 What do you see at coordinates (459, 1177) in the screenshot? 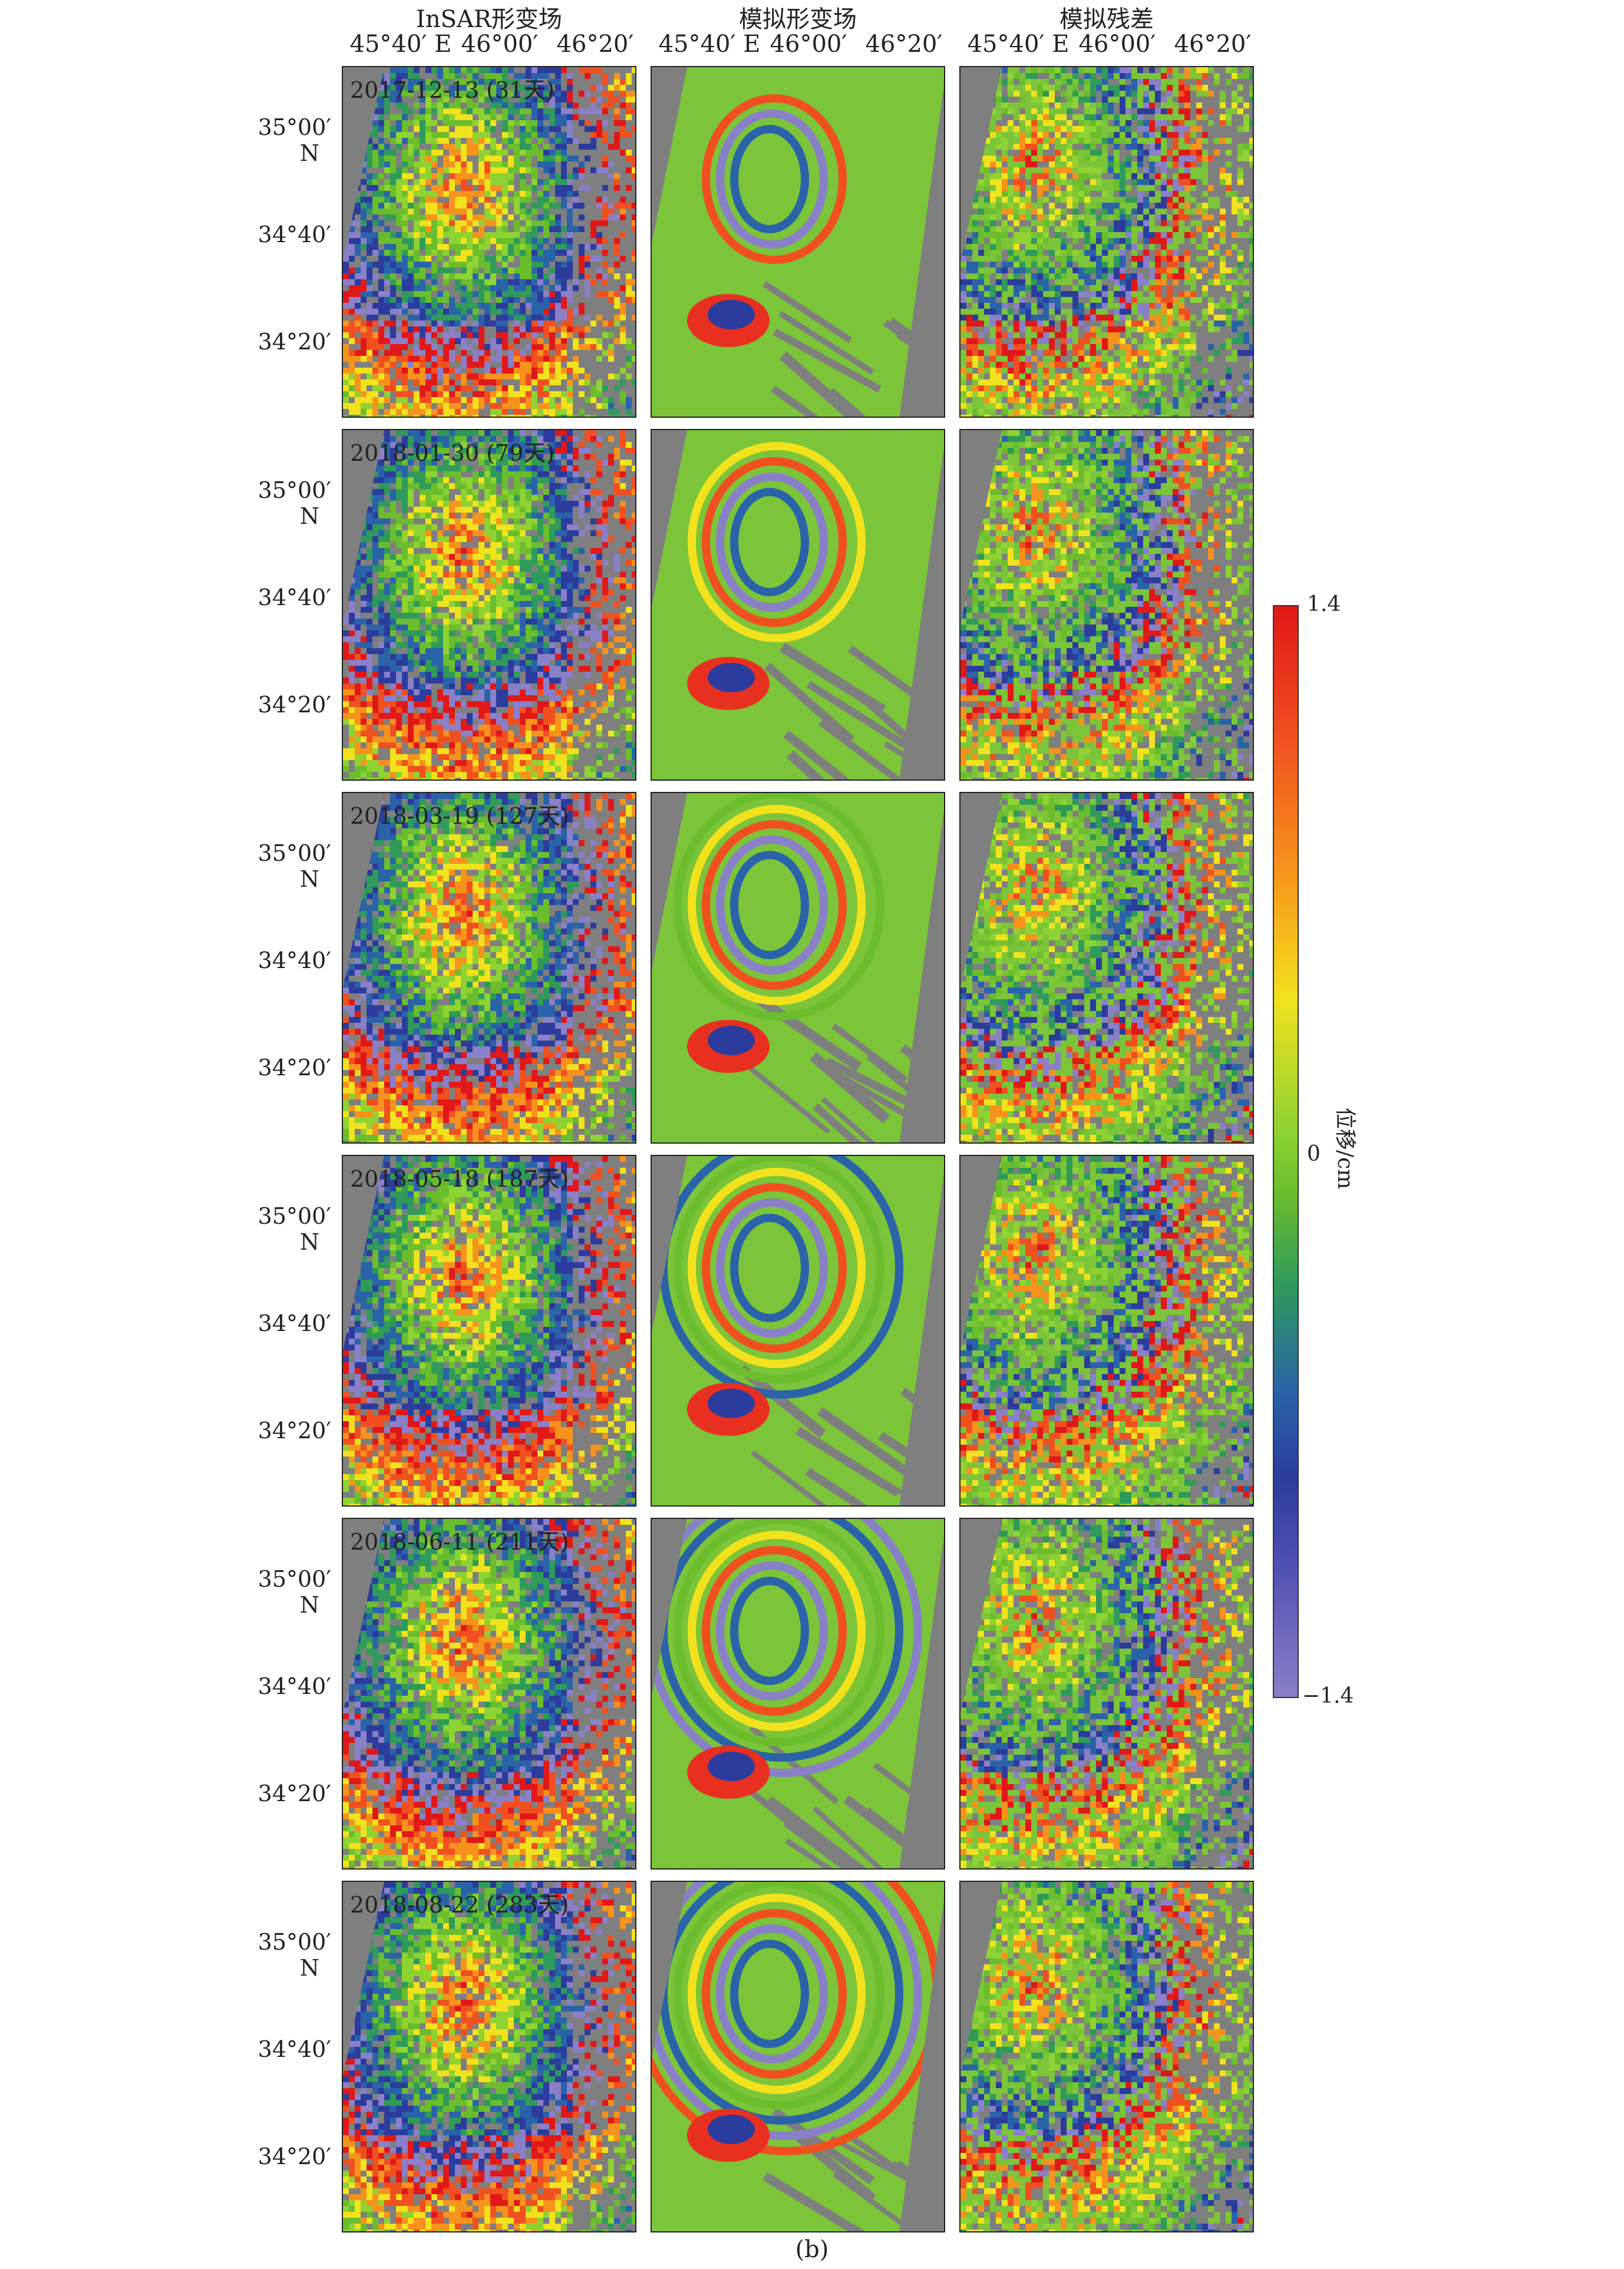
I see `date-label: 2018-05-18 (187天)` at bounding box center [459, 1177].